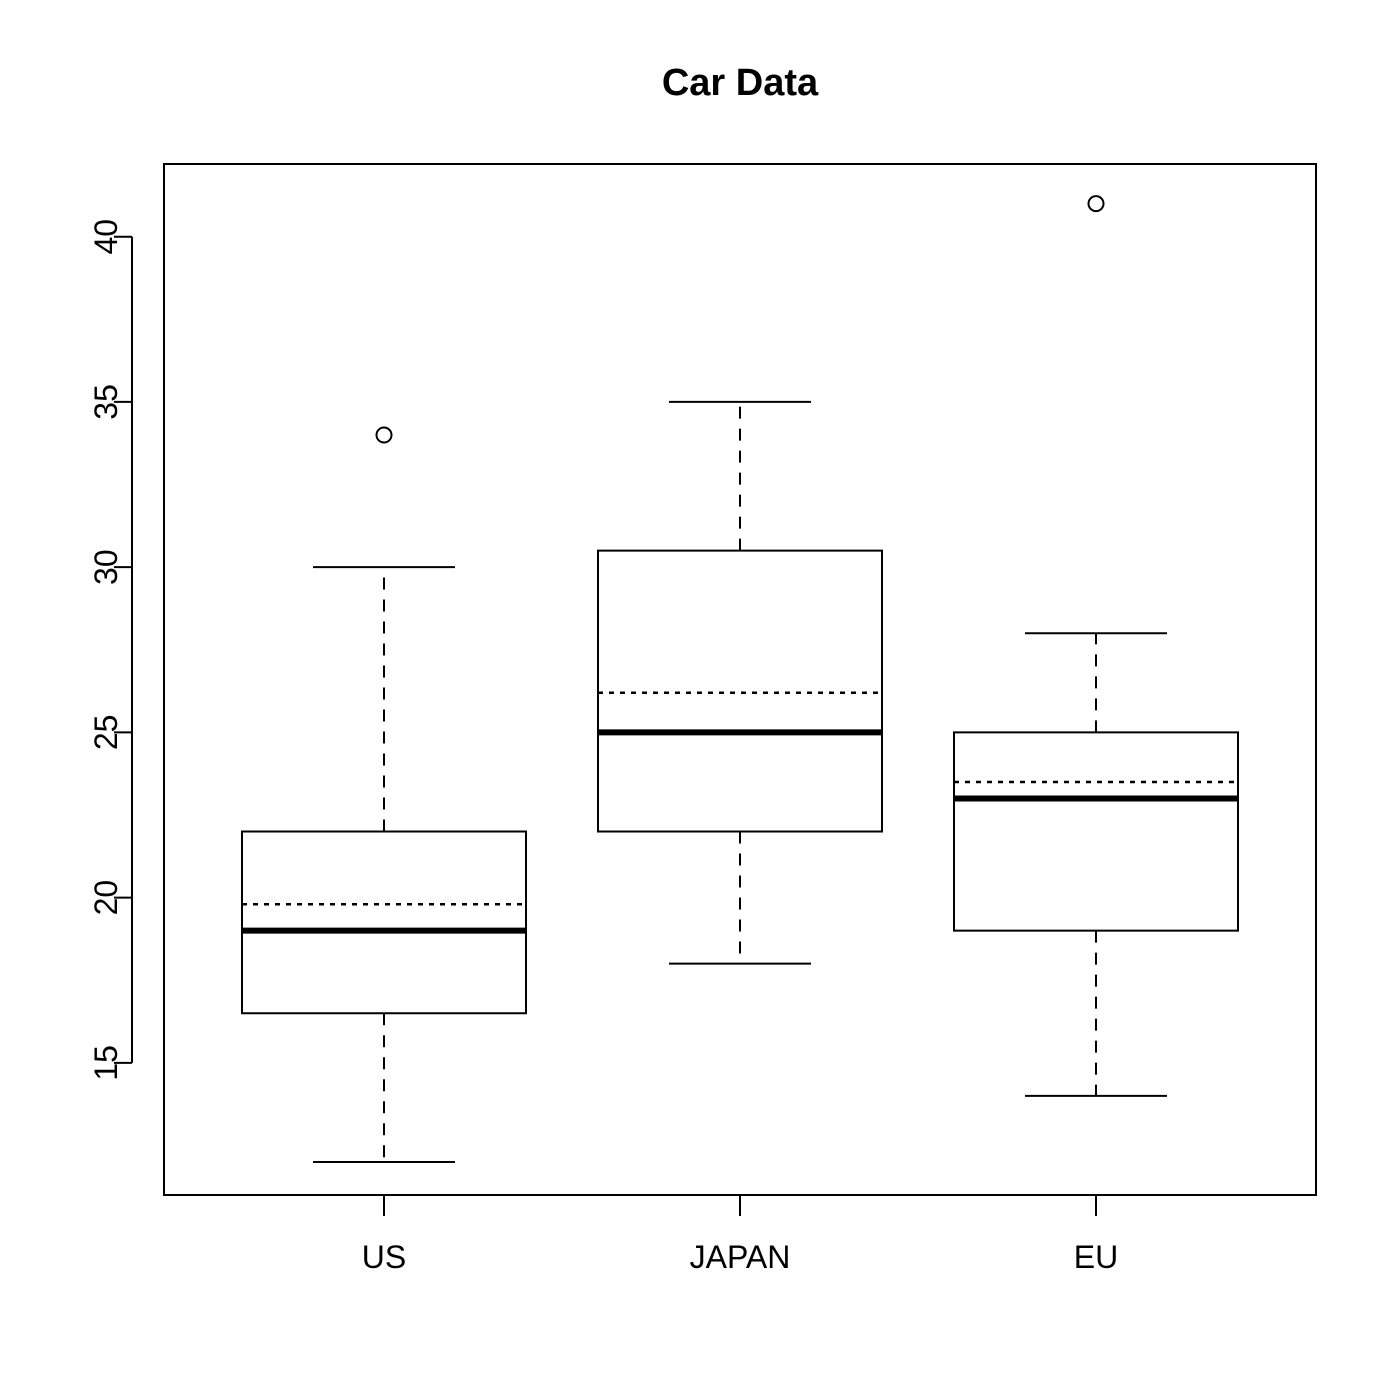 The image size is (1400, 1400). Describe the element at coordinates (106, 237) in the screenshot. I see `y-tick-label: 40` at that location.